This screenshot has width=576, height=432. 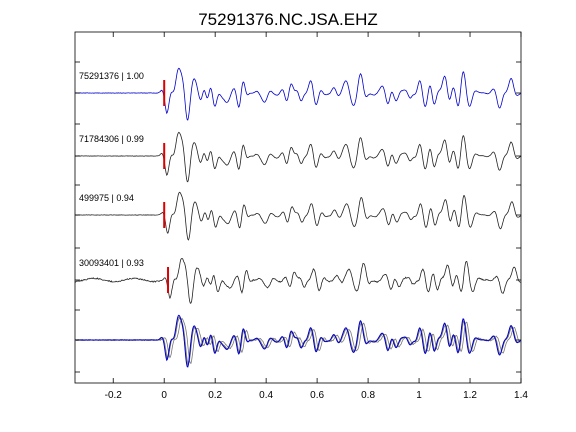 I want to click on stack-master-trace, so click(x=298, y=341).